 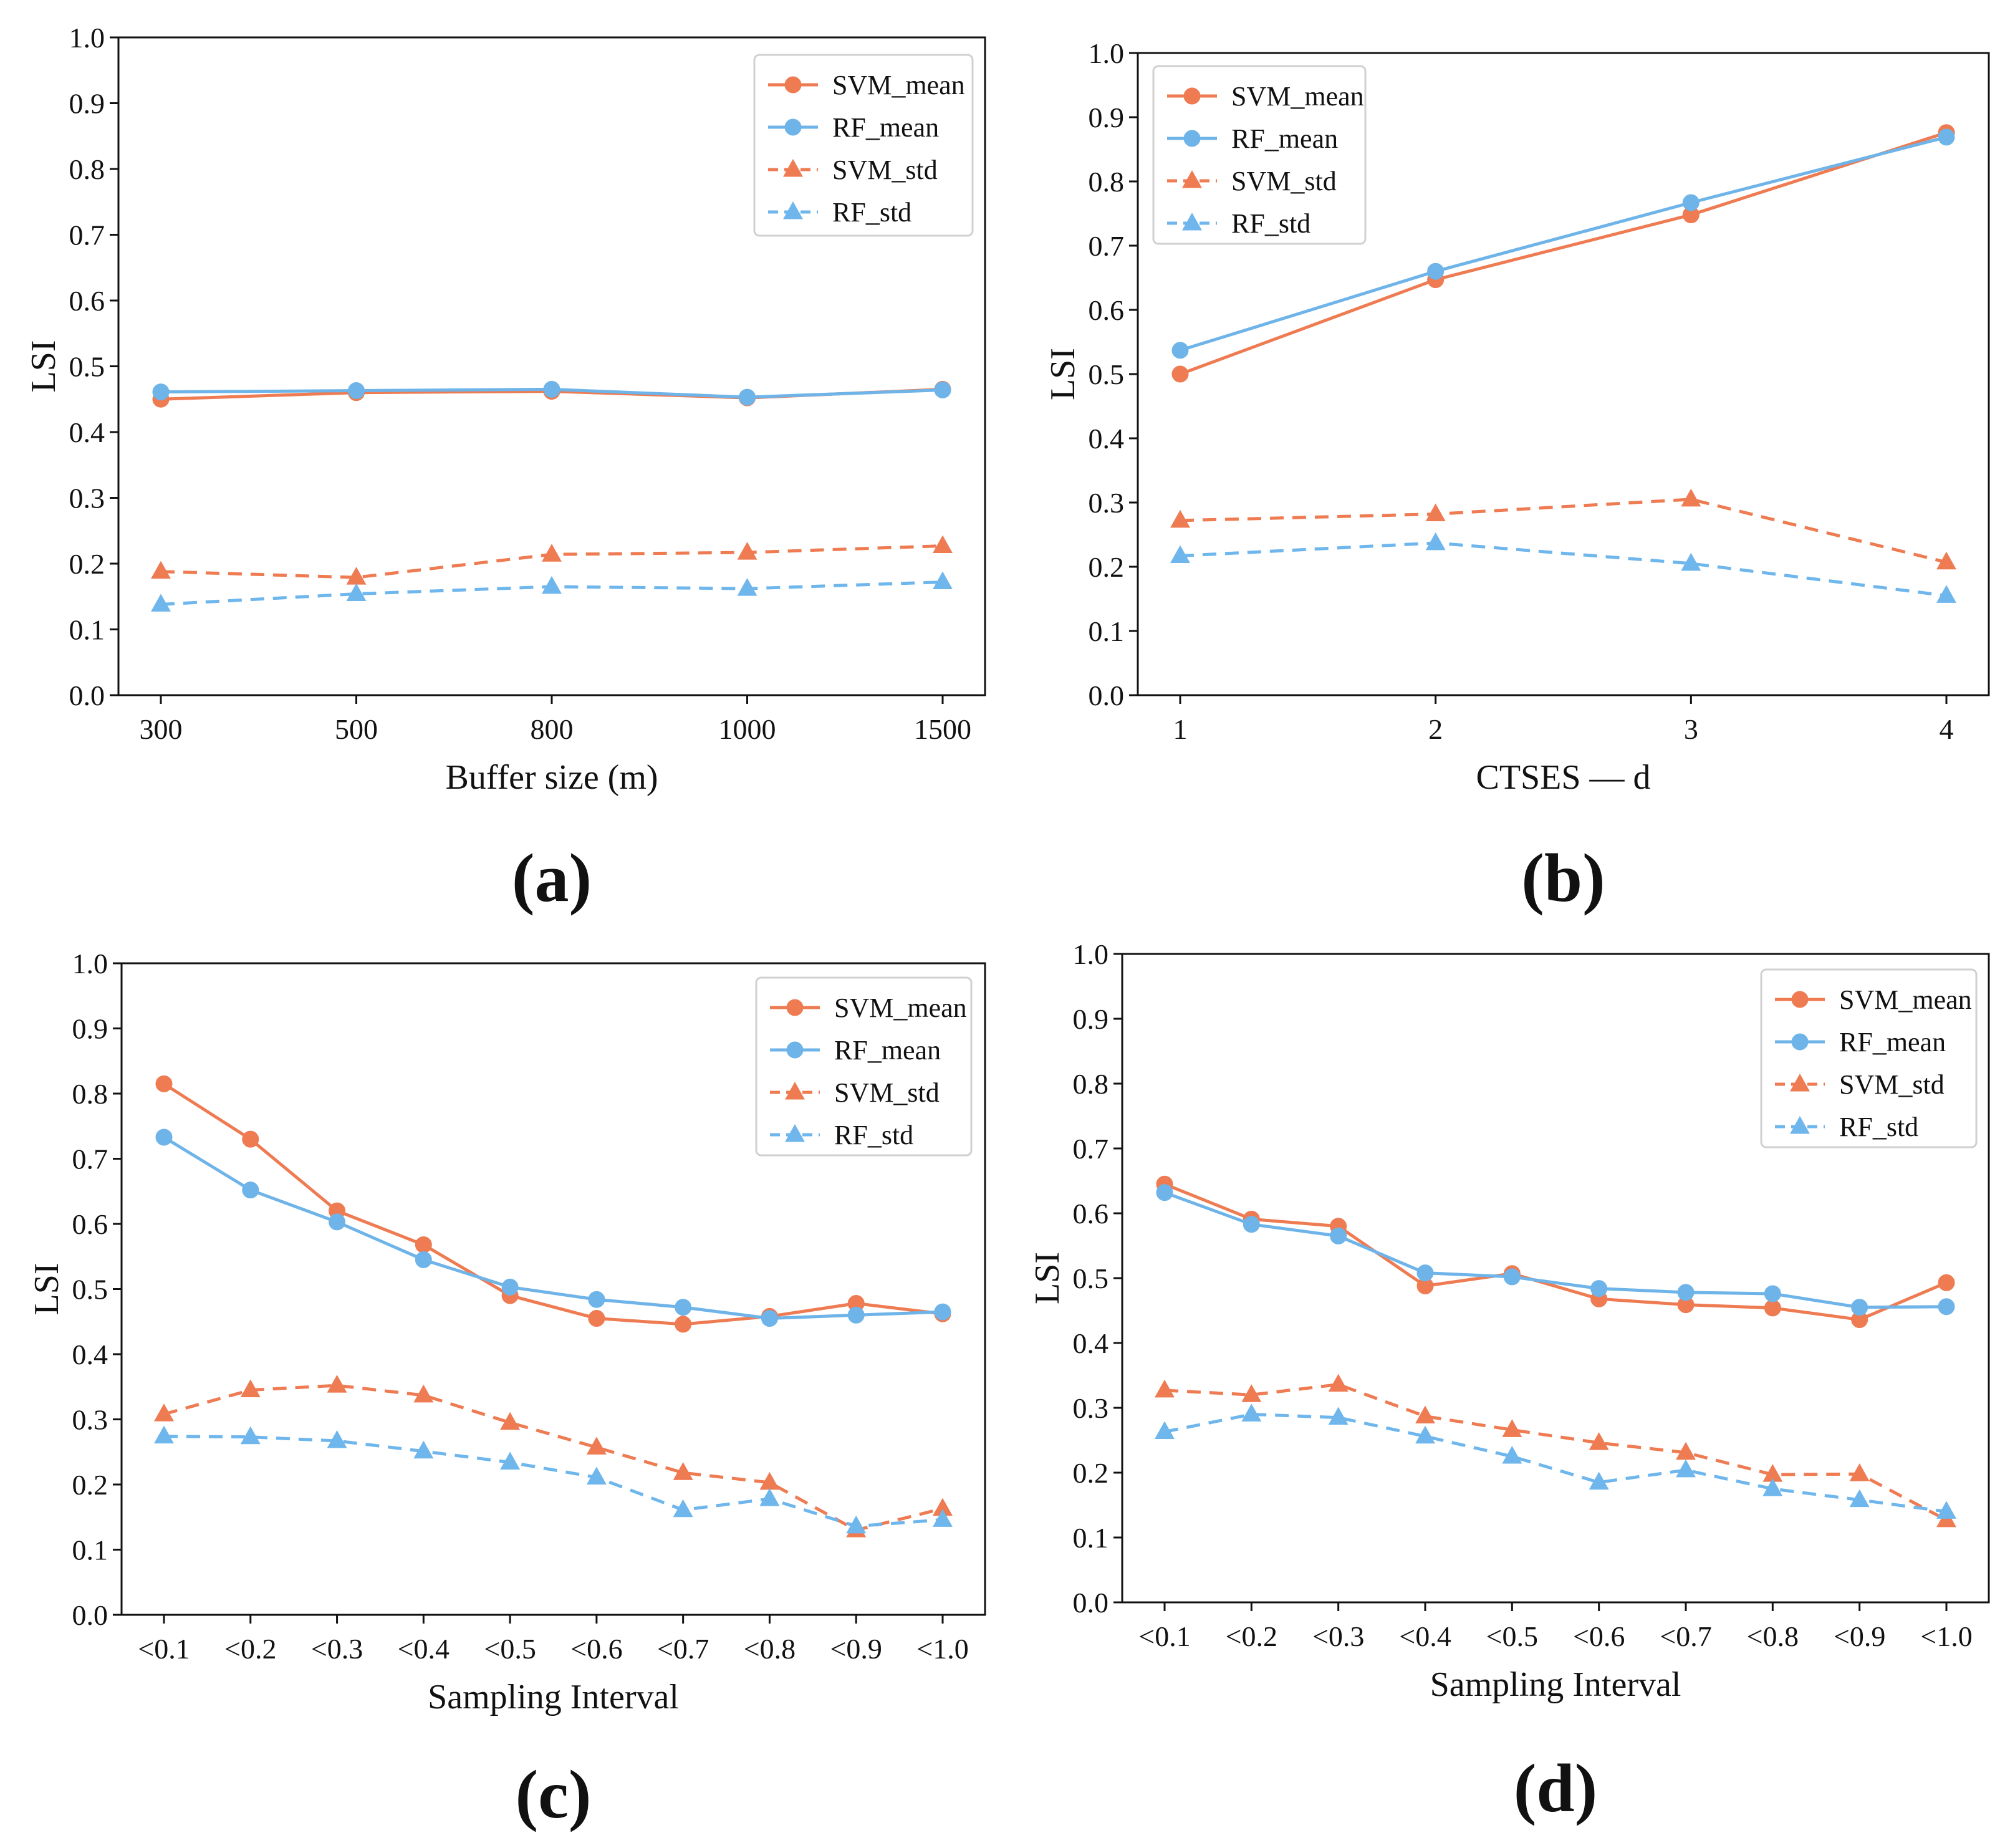 I want to click on y-tick-label: 0.8, so click(x=90, y=1094).